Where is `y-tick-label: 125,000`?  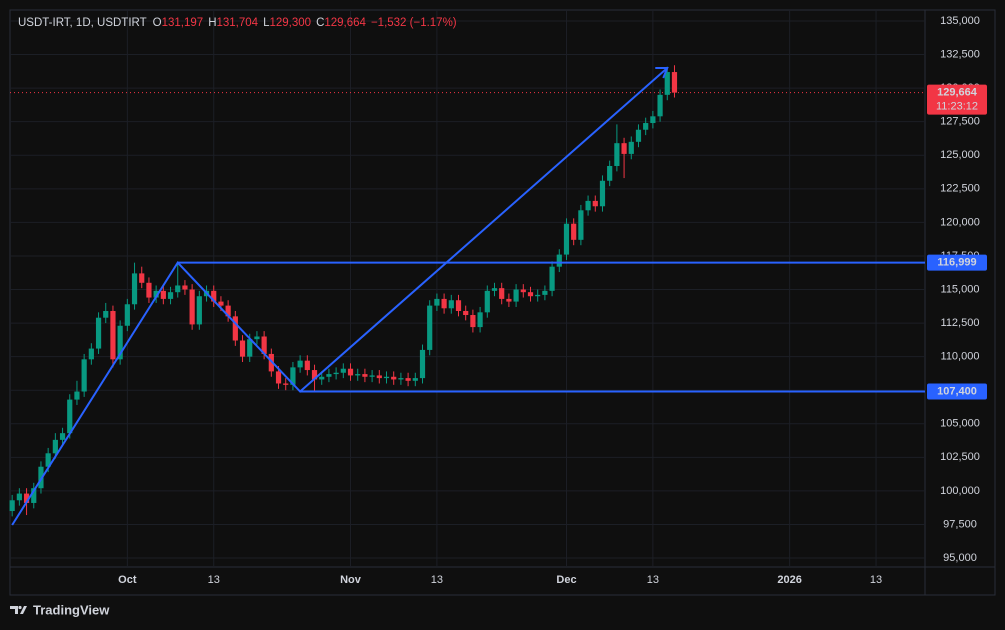
y-tick-label: 125,000 is located at coordinates (960, 155).